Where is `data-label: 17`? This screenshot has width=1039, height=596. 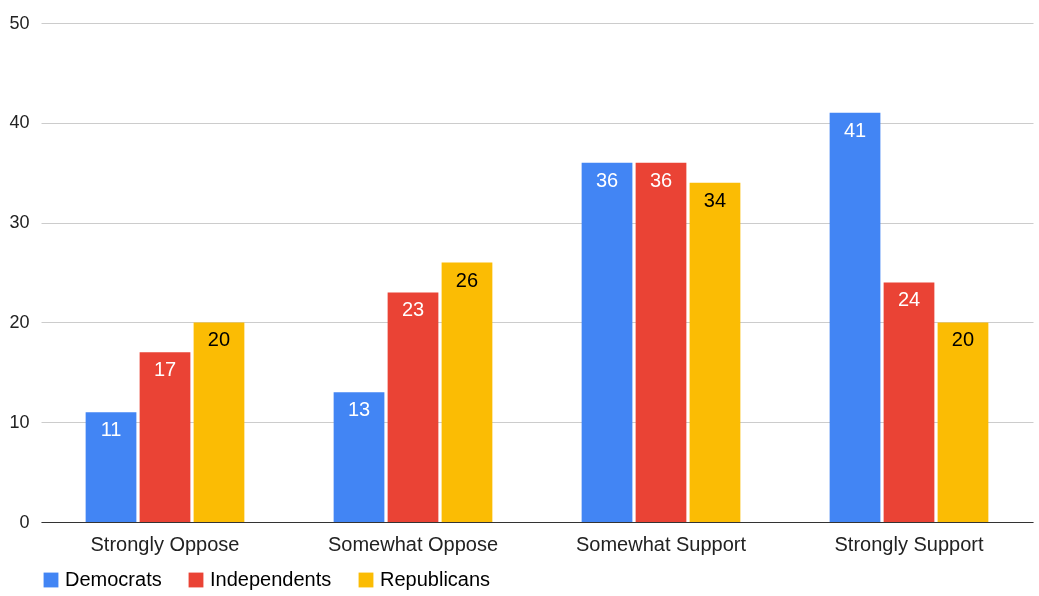
data-label: 17 is located at coordinates (165, 369).